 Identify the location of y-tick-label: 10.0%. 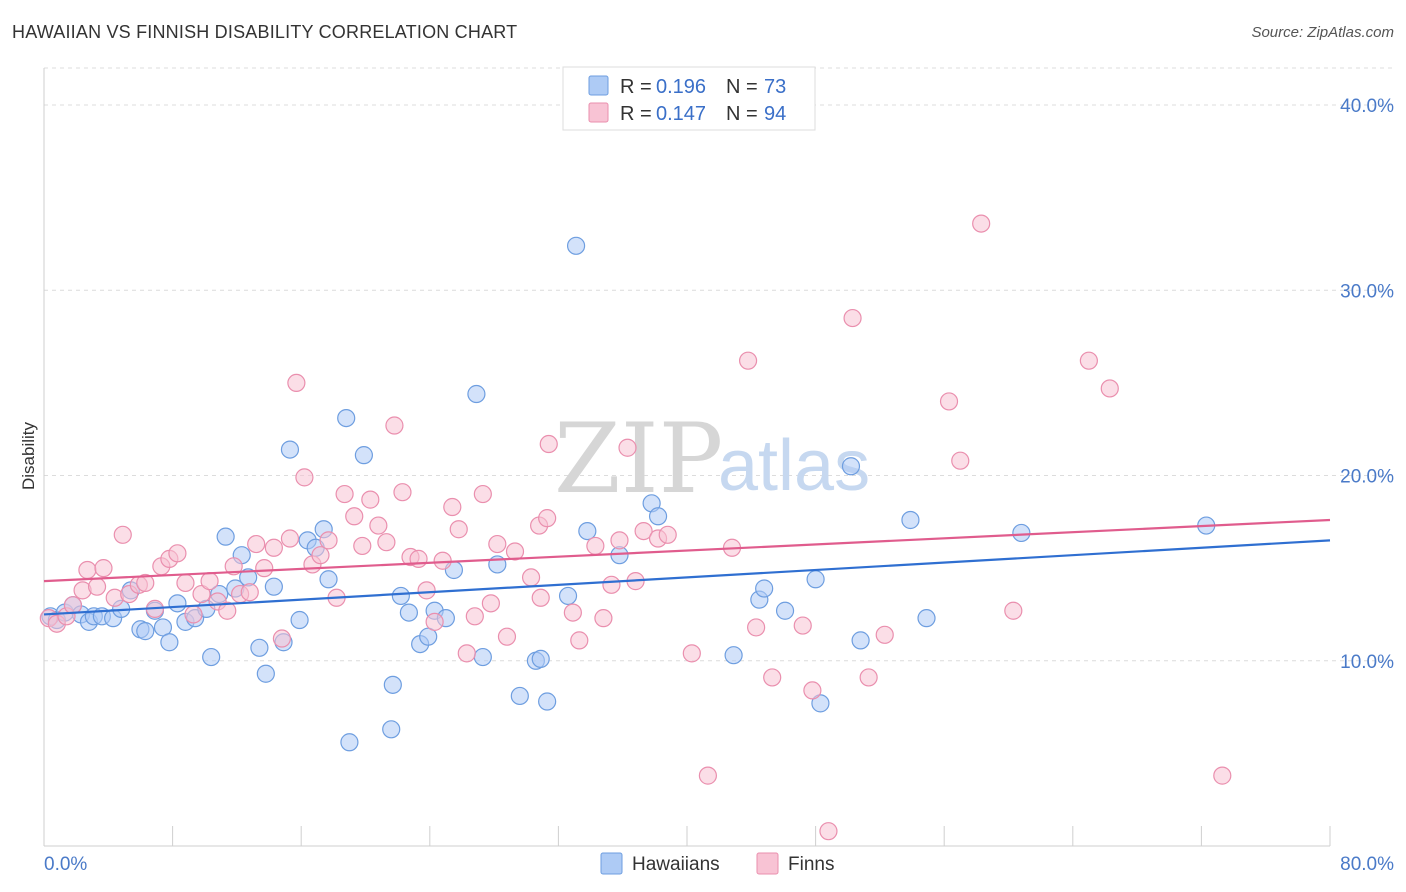
(1367, 662).